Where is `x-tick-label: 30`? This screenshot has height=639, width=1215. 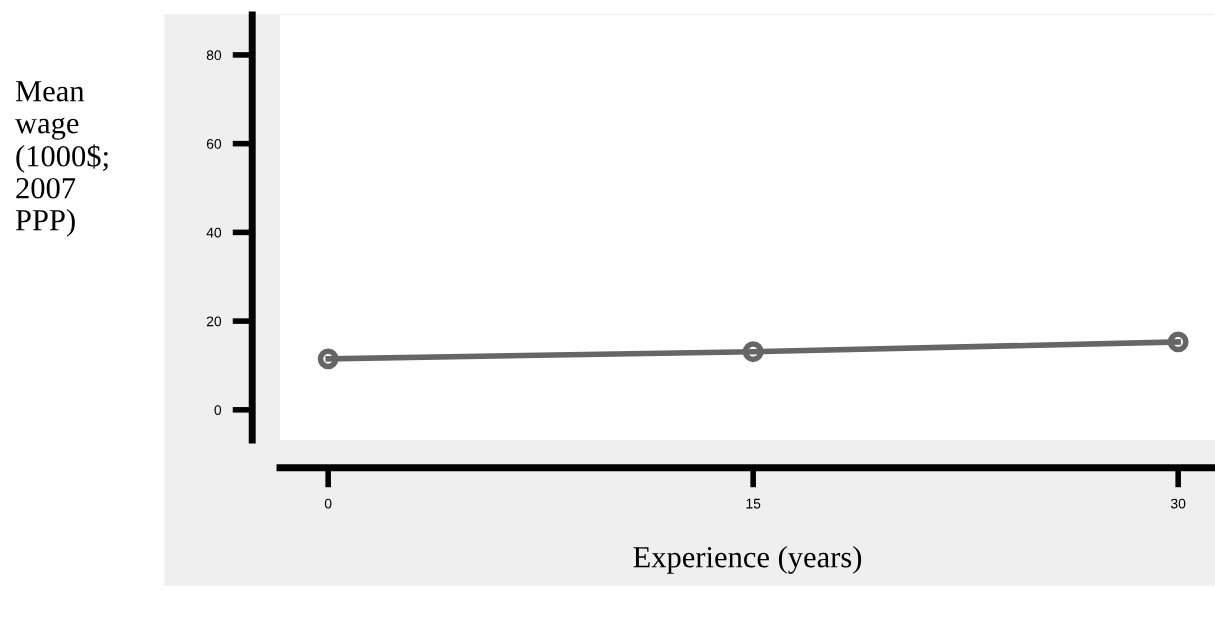 x-tick-label: 30 is located at coordinates (1178, 503).